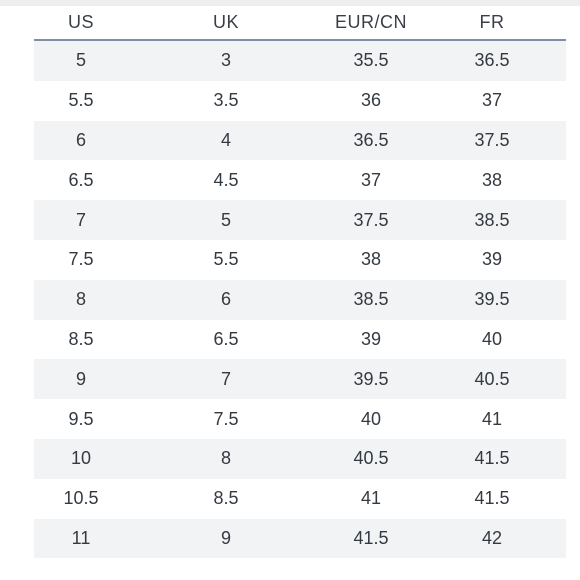 Image resolution: width=580 pixels, height=580 pixels. Describe the element at coordinates (492, 538) in the screenshot. I see `cell-fr: 42` at that location.